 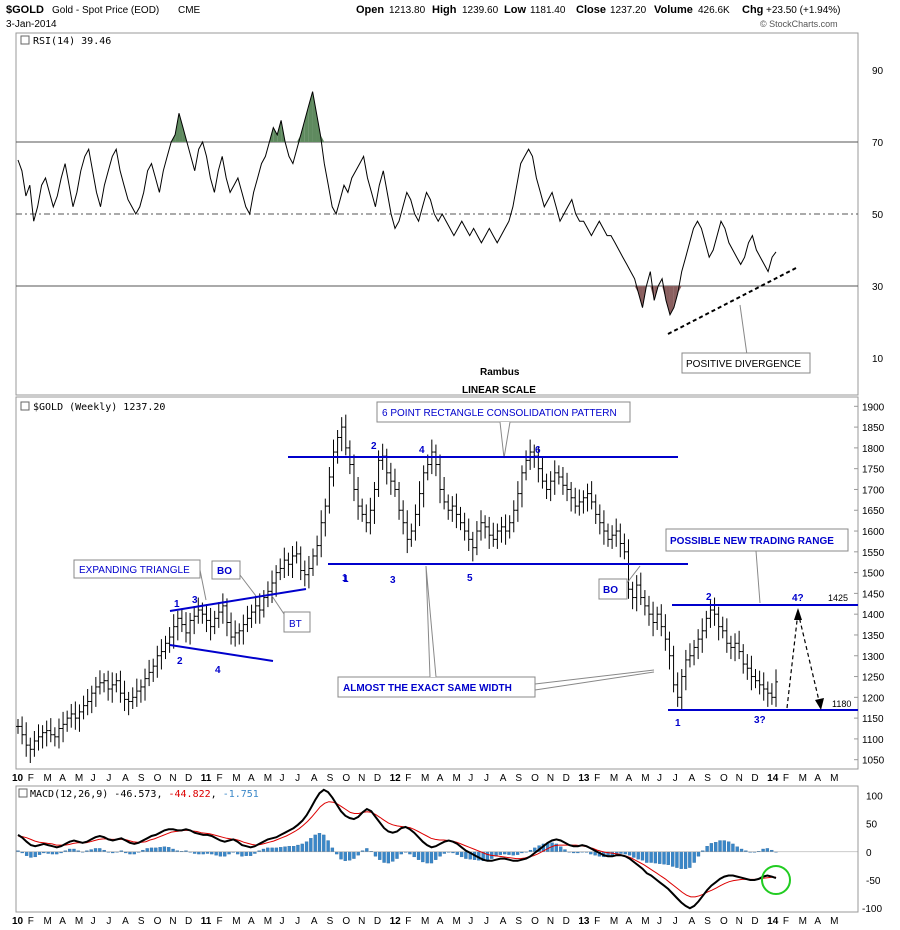 I want to click on volume-label: Volume, so click(x=673, y=10).